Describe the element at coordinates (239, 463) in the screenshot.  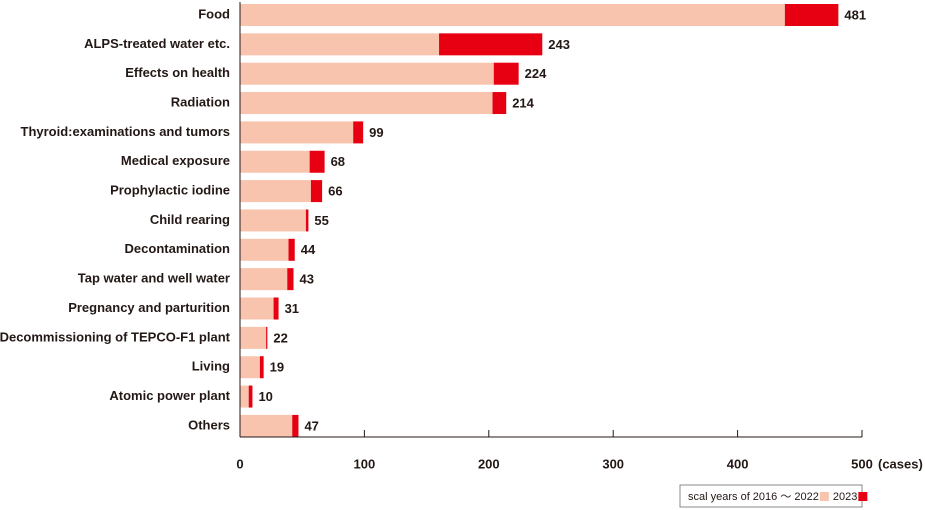
I see `x-tick-label: 0` at that location.